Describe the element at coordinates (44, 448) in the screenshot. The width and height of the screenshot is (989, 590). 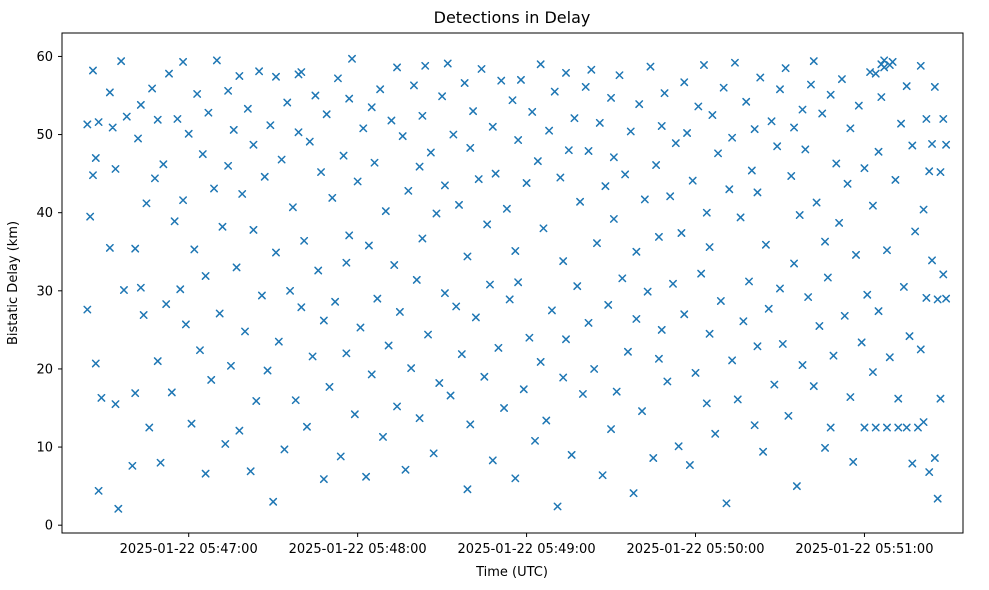
I see `y-tick-label: 10` at that location.